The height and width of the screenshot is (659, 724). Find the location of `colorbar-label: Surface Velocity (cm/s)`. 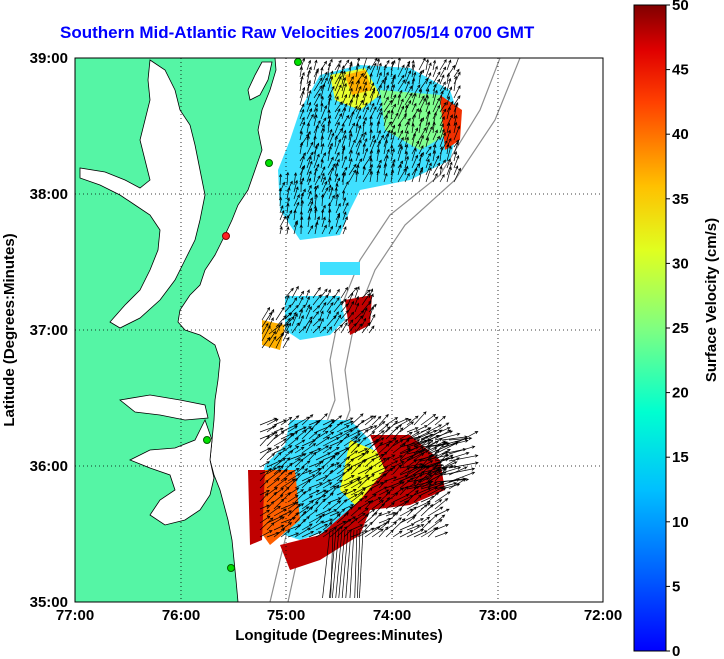

colorbar-label: Surface Velocity (cm/s) is located at coordinates (711, 300).